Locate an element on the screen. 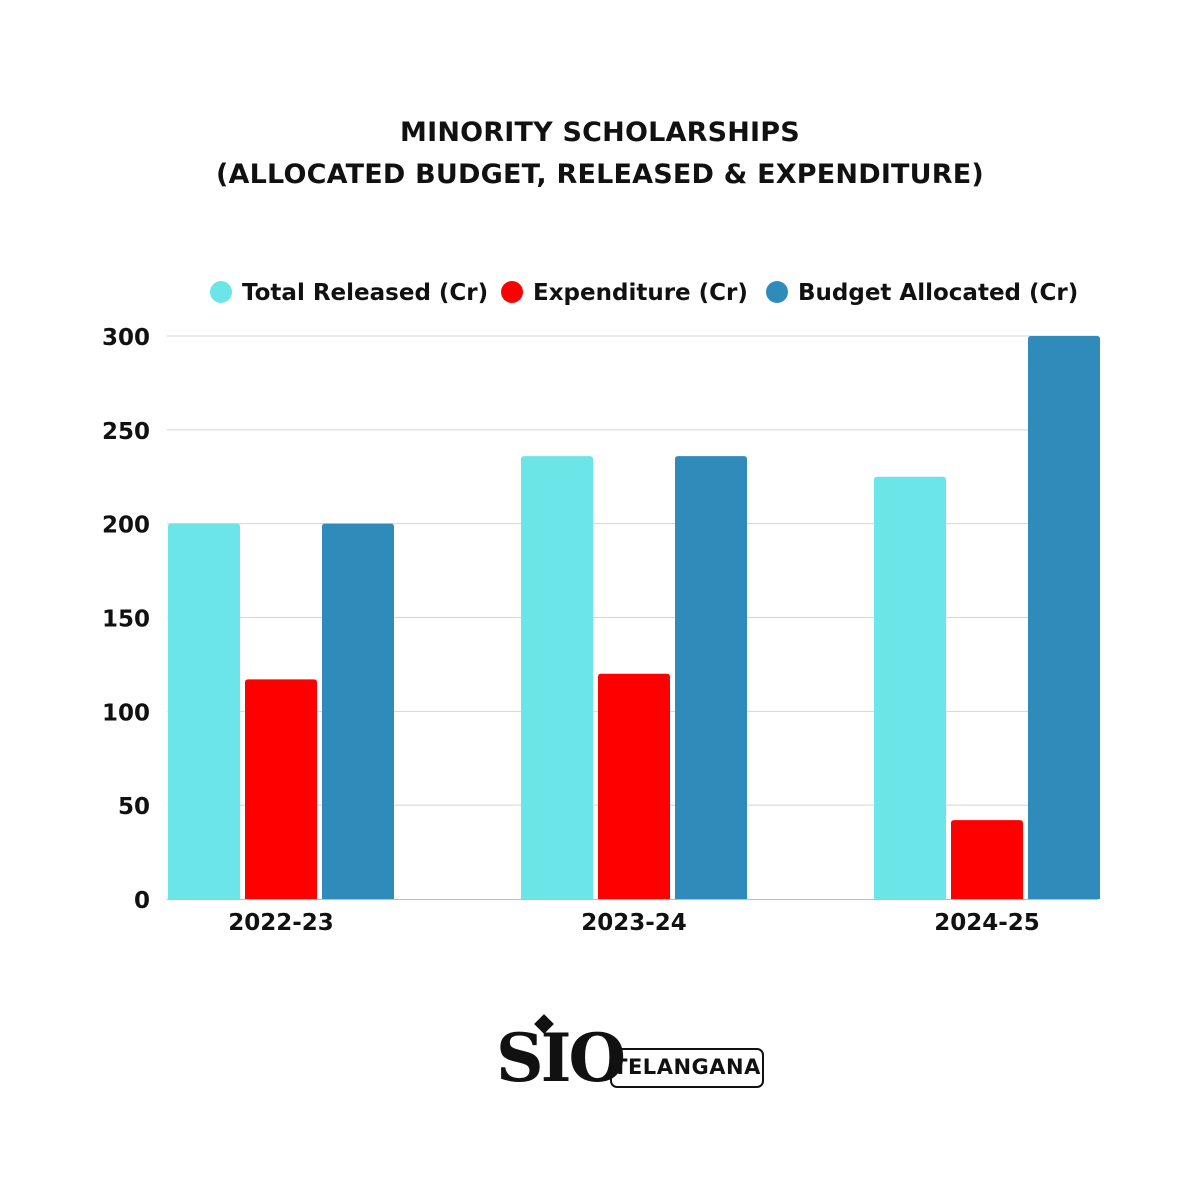 The image size is (1200, 1200). y-axis: 0 50 100 150 200 250 300 is located at coordinates (126, 619).